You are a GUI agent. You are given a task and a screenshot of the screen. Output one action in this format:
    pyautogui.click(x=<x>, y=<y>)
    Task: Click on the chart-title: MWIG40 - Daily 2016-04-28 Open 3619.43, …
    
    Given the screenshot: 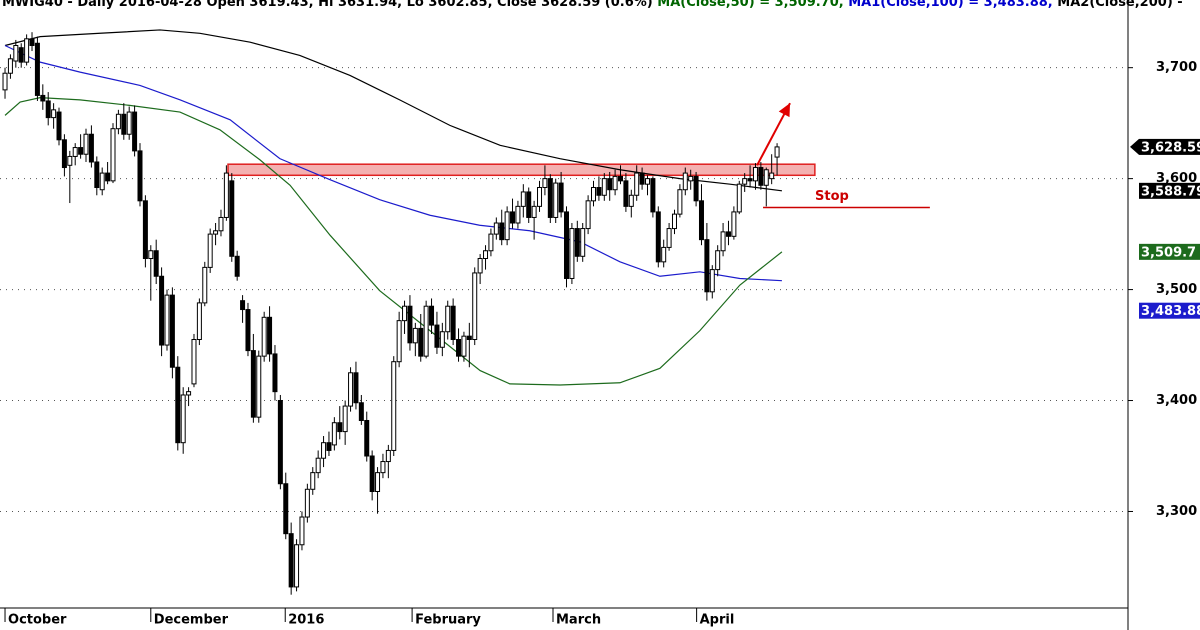 What is the action you would take?
    pyautogui.click(x=592, y=5)
    